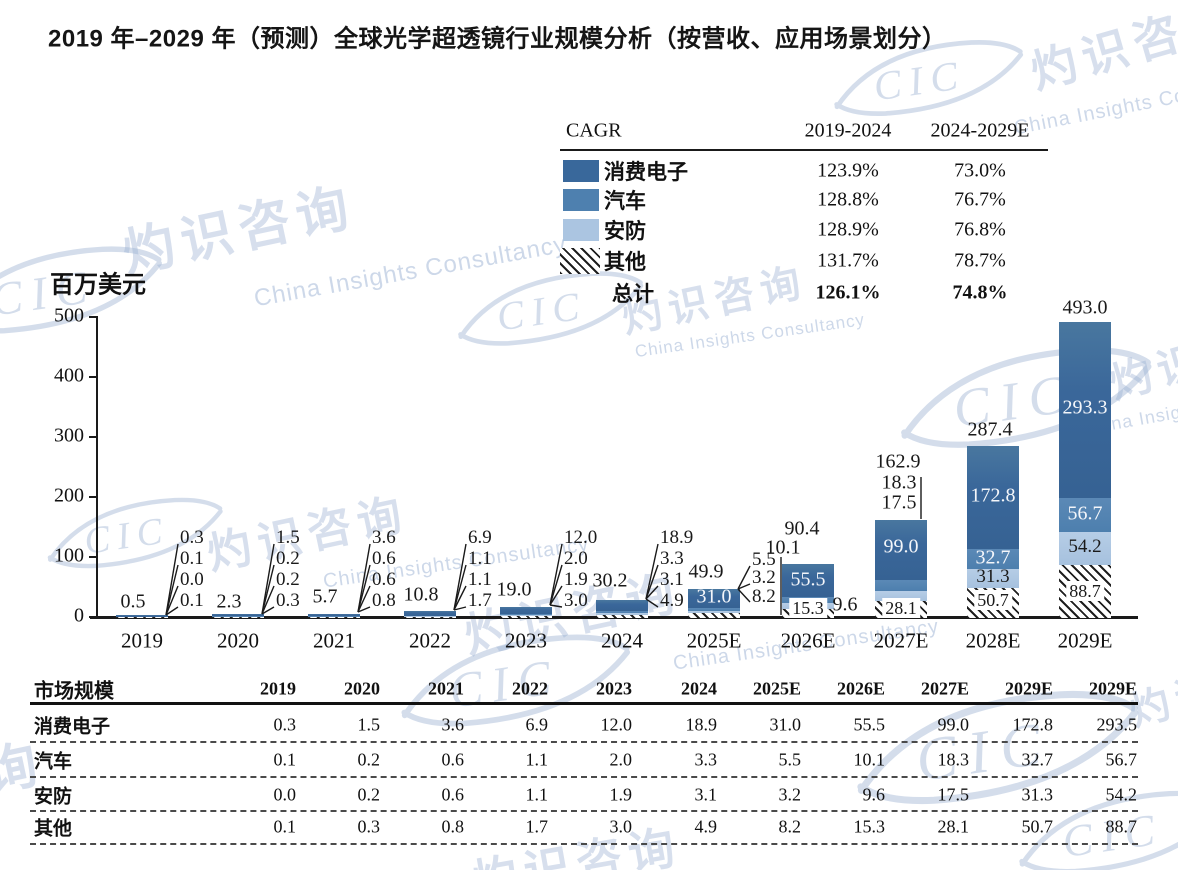 The width and height of the screenshot is (1178, 870). I want to click on callout-value-label: 12.0, so click(581, 537).